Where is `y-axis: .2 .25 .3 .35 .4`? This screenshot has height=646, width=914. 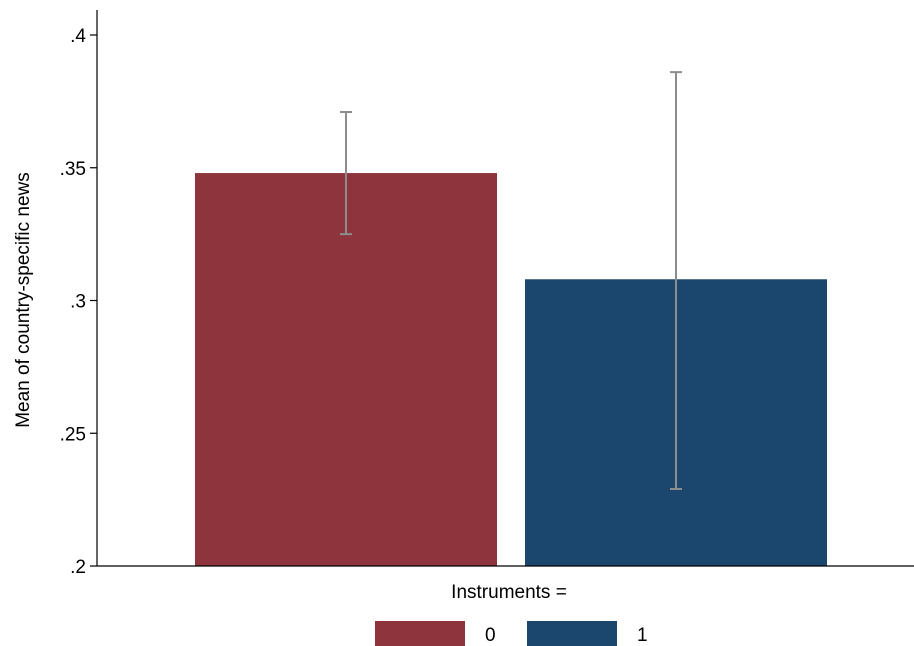 y-axis: .2 .25 .3 .35 .4 is located at coordinates (79, 294).